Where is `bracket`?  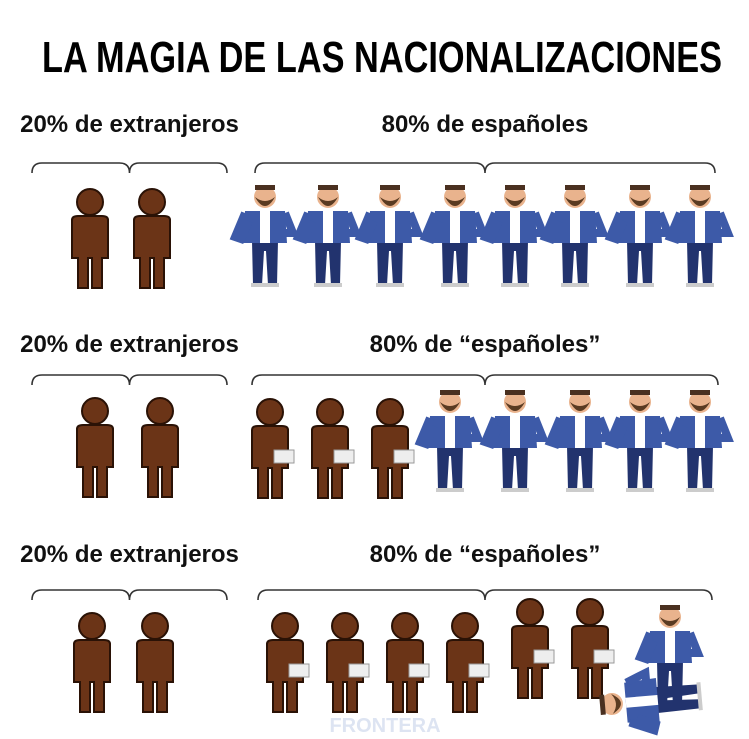
bracket is located at coordinates (485, 595).